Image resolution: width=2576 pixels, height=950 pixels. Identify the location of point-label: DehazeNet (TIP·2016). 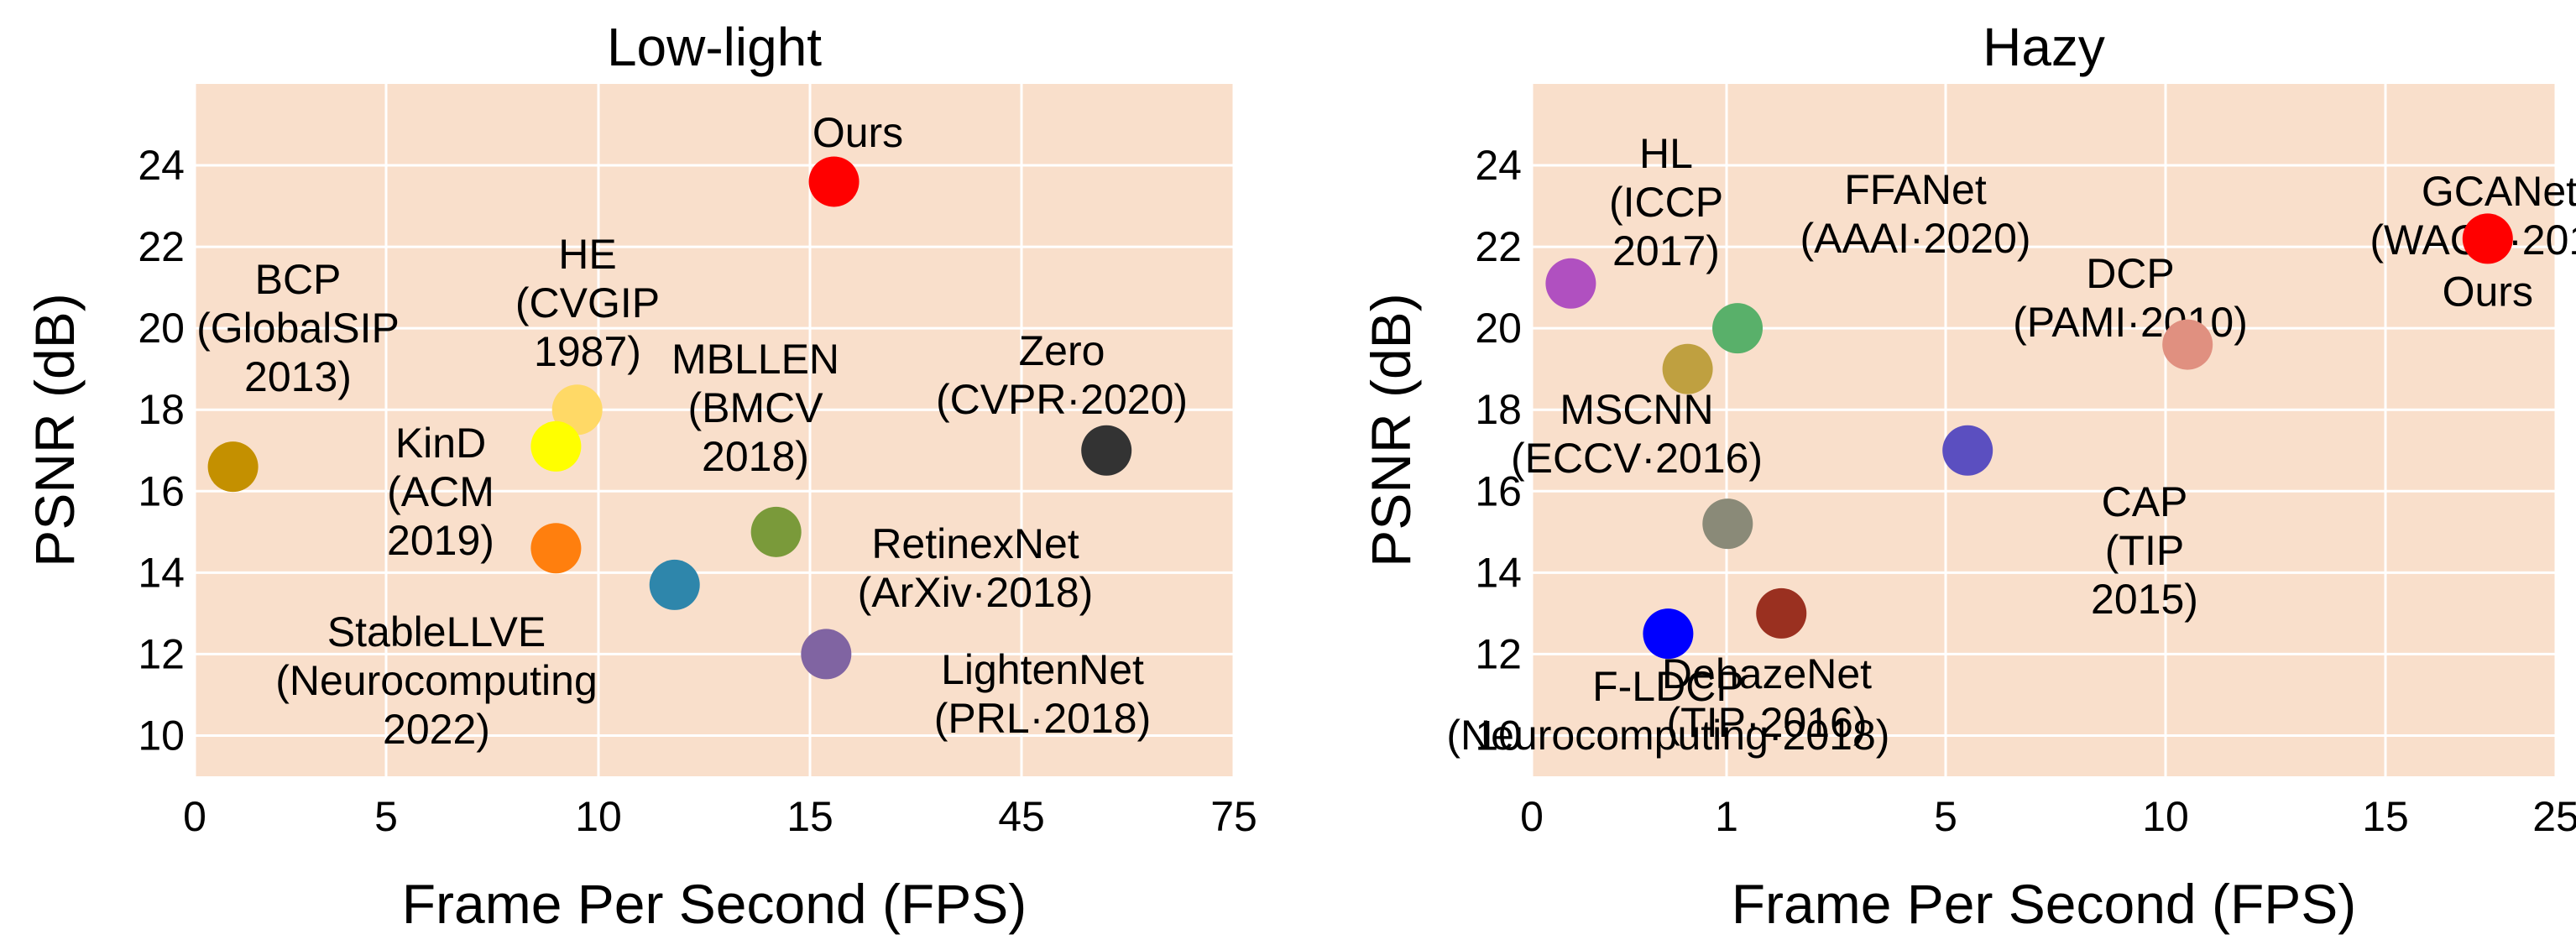
(1767, 698).